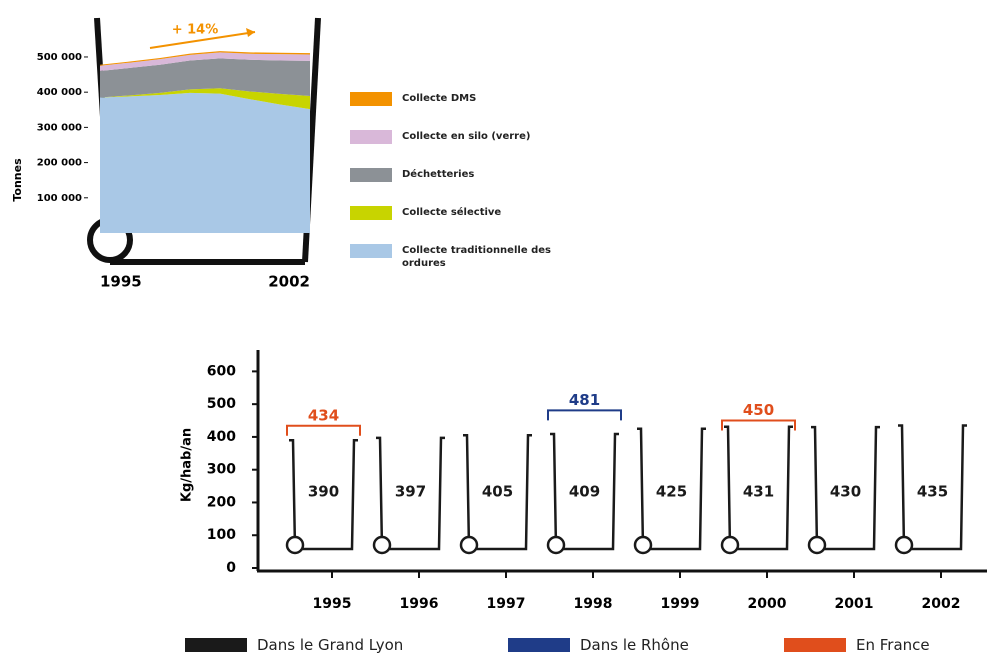  Describe the element at coordinates (221, 404) in the screenshot. I see `y-tick-label: 500` at that location.